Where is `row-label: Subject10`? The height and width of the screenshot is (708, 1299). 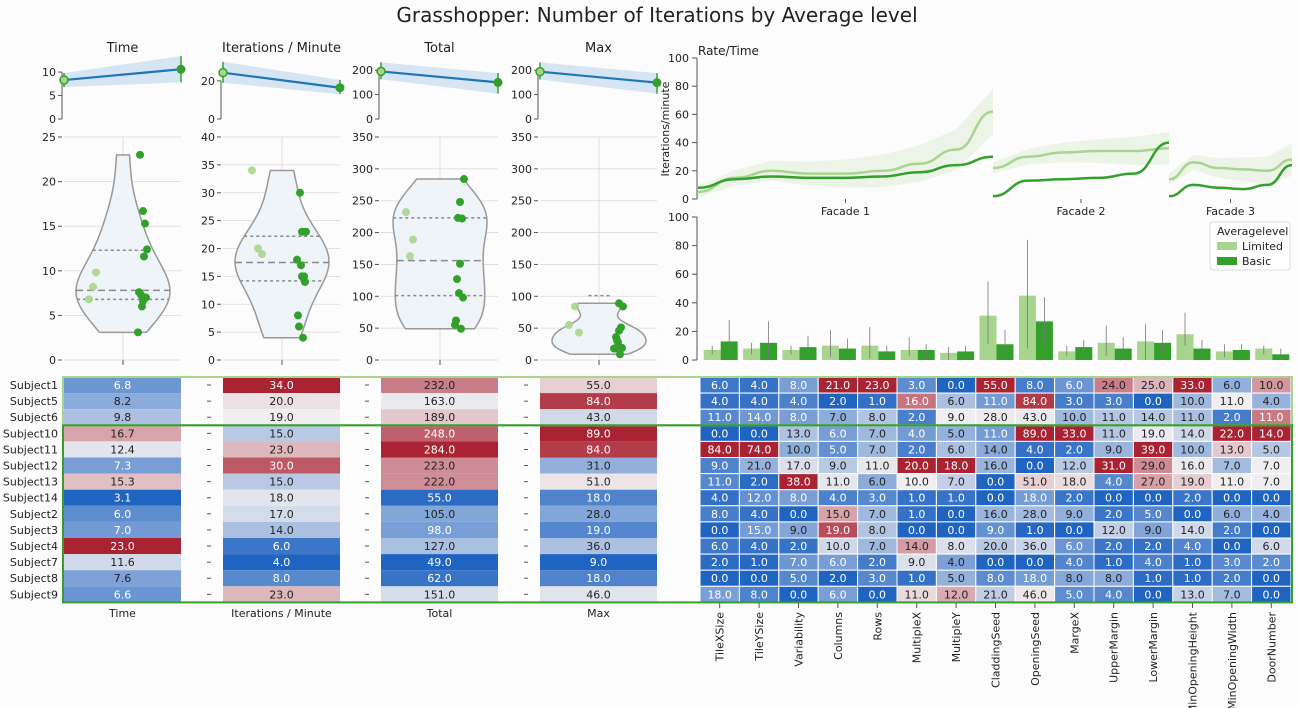
row-label: Subject10 is located at coordinates (30, 433).